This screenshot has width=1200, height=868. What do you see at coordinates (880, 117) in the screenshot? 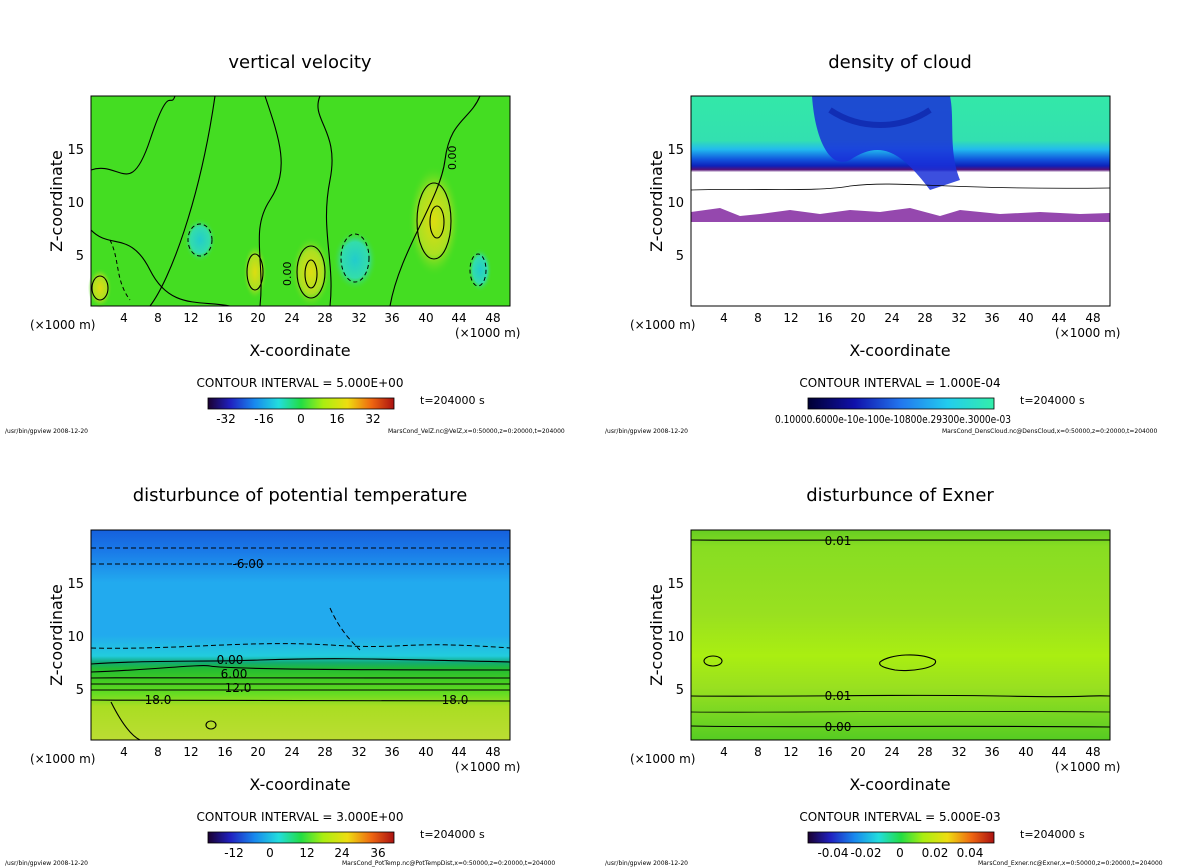
I see `plume-filament` at bounding box center [880, 117].